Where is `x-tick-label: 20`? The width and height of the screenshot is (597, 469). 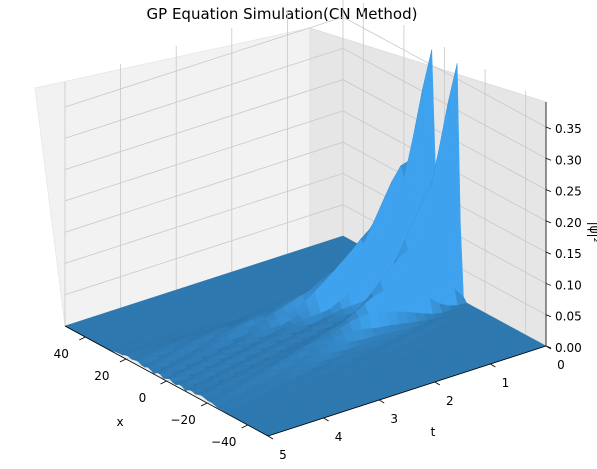 x-tick-label: 20 is located at coordinates (101, 376).